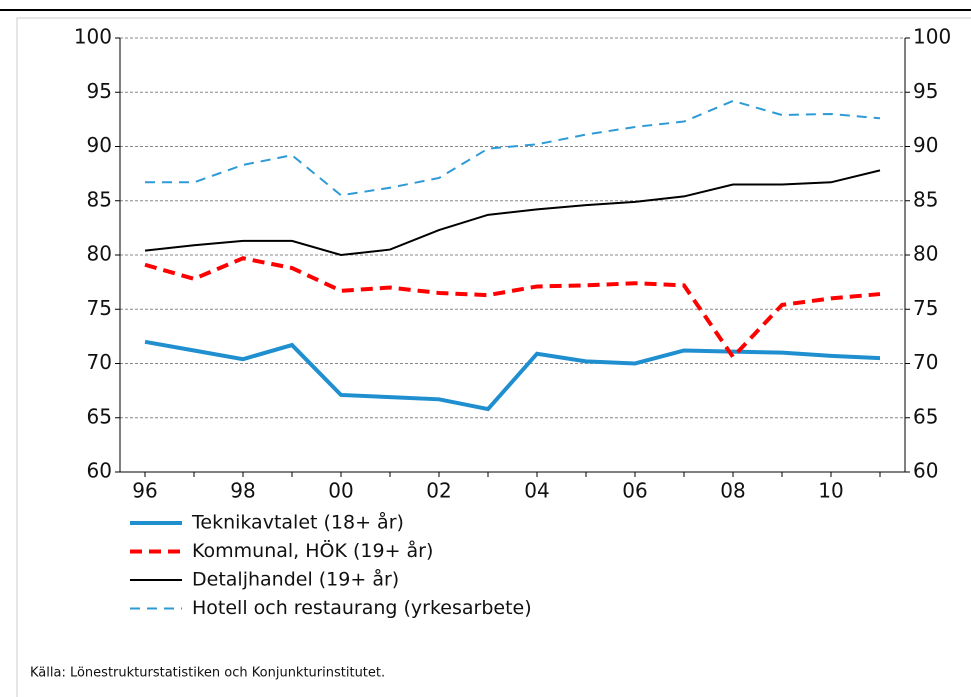  Describe the element at coordinates (99, 416) in the screenshot. I see `y-tick-label: 65` at that location.